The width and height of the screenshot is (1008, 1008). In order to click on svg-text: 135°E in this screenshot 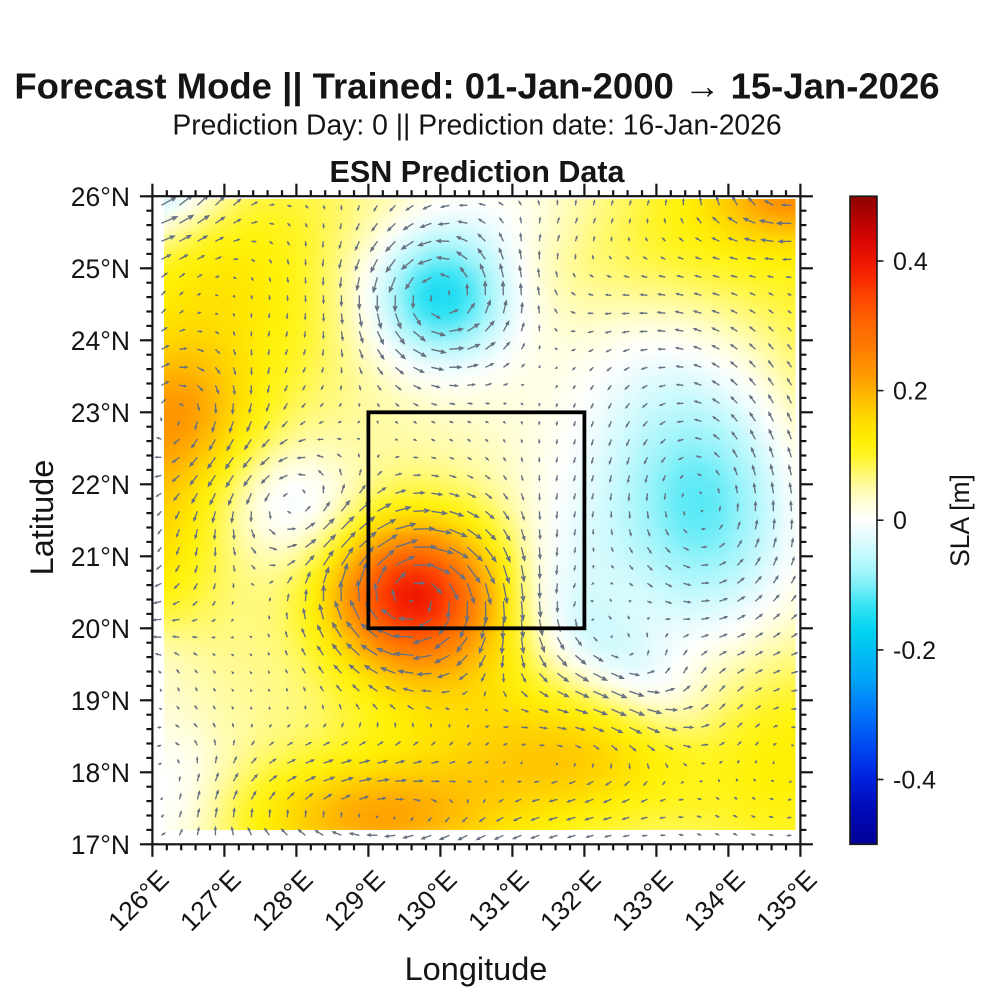, I will do `click(786, 900)`.